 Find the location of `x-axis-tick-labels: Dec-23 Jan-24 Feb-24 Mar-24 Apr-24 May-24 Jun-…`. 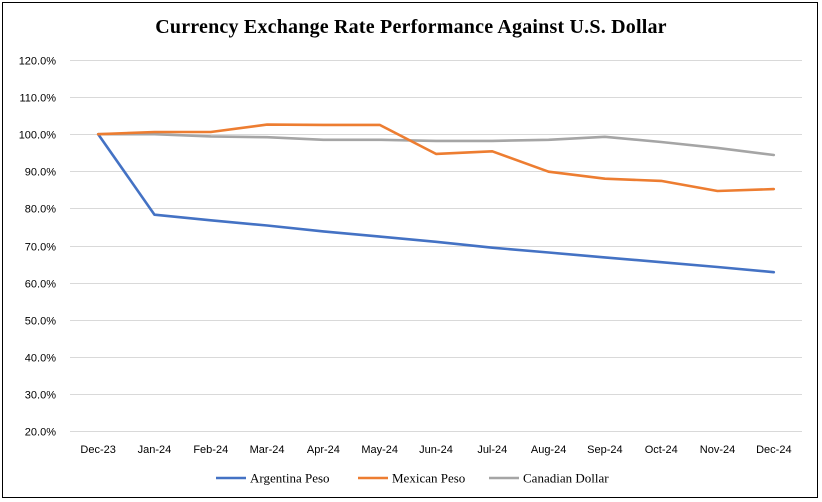

x-axis-tick-labels: Dec-23 Jan-24 Feb-24 Mar-24 Apr-24 May-24 Jun-… is located at coordinates (435, 450).